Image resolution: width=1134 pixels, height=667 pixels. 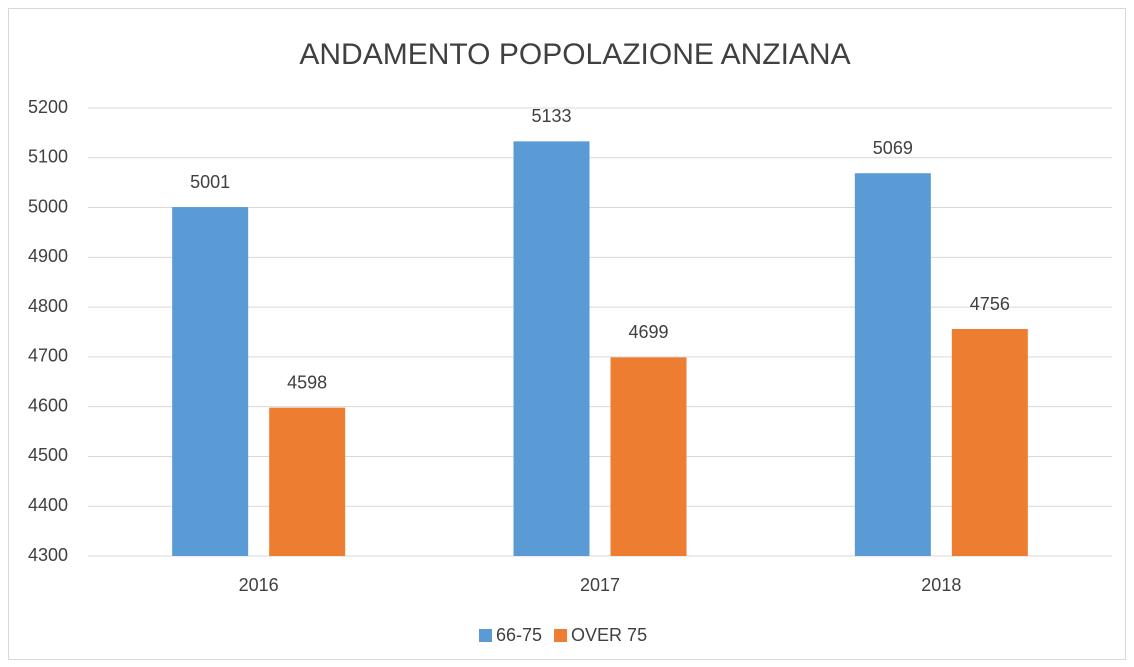 I want to click on y-tick-label: 5000, so click(x=48, y=206).